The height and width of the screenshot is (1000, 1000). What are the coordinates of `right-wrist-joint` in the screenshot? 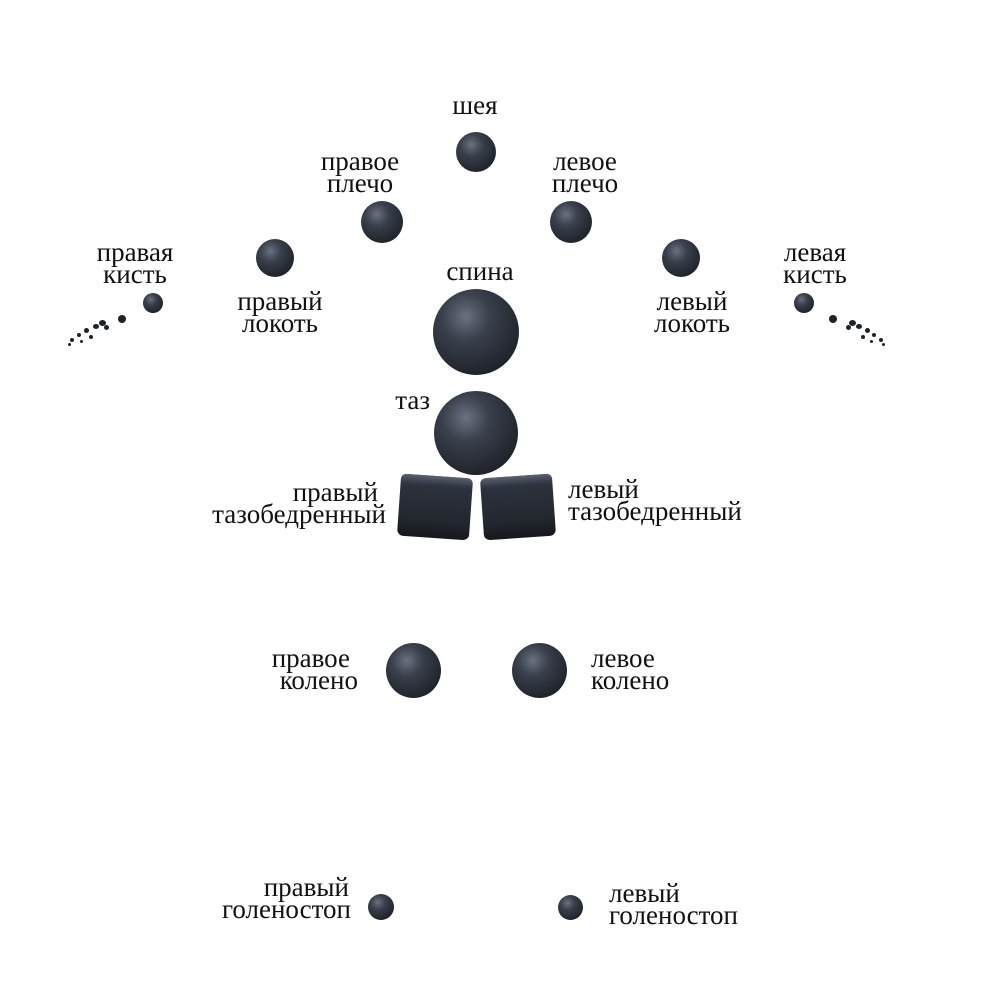 It's located at (153, 303).